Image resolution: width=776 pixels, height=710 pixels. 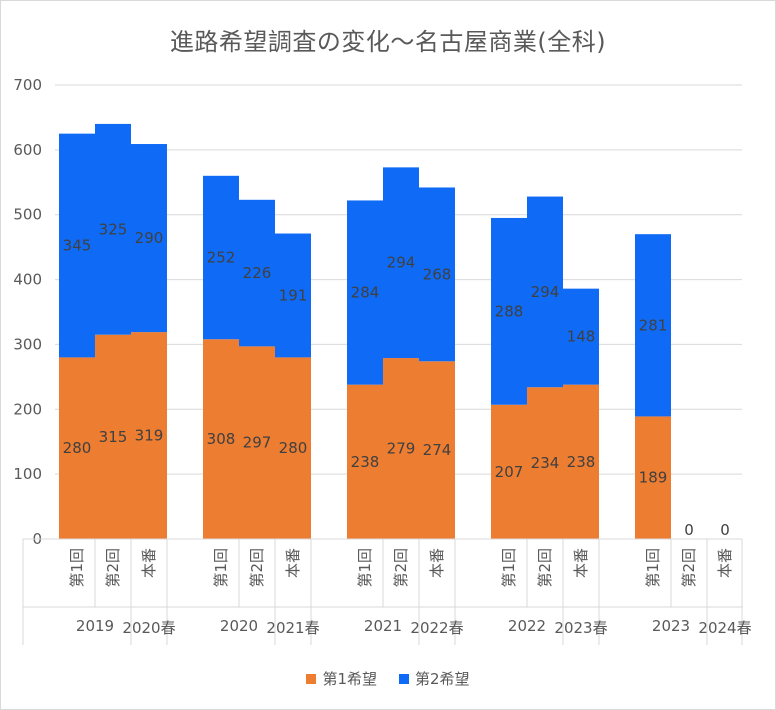 I want to click on x-group-spring-label: 2020春, so click(x=148, y=628).